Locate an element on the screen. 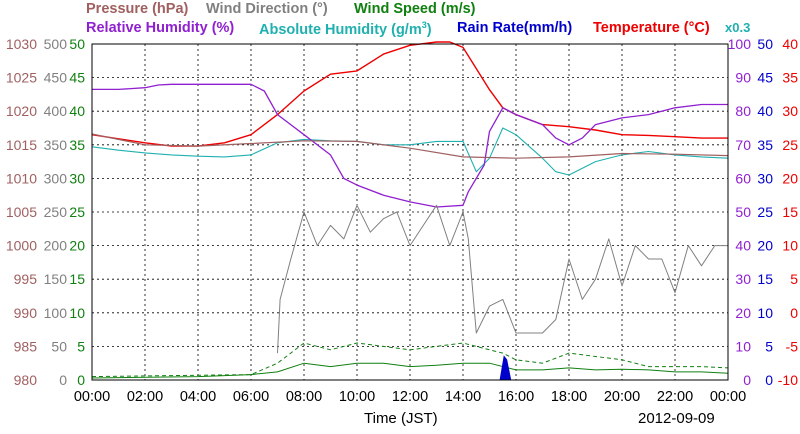  y-tick-label-temperature: 5 is located at coordinates (794, 279).